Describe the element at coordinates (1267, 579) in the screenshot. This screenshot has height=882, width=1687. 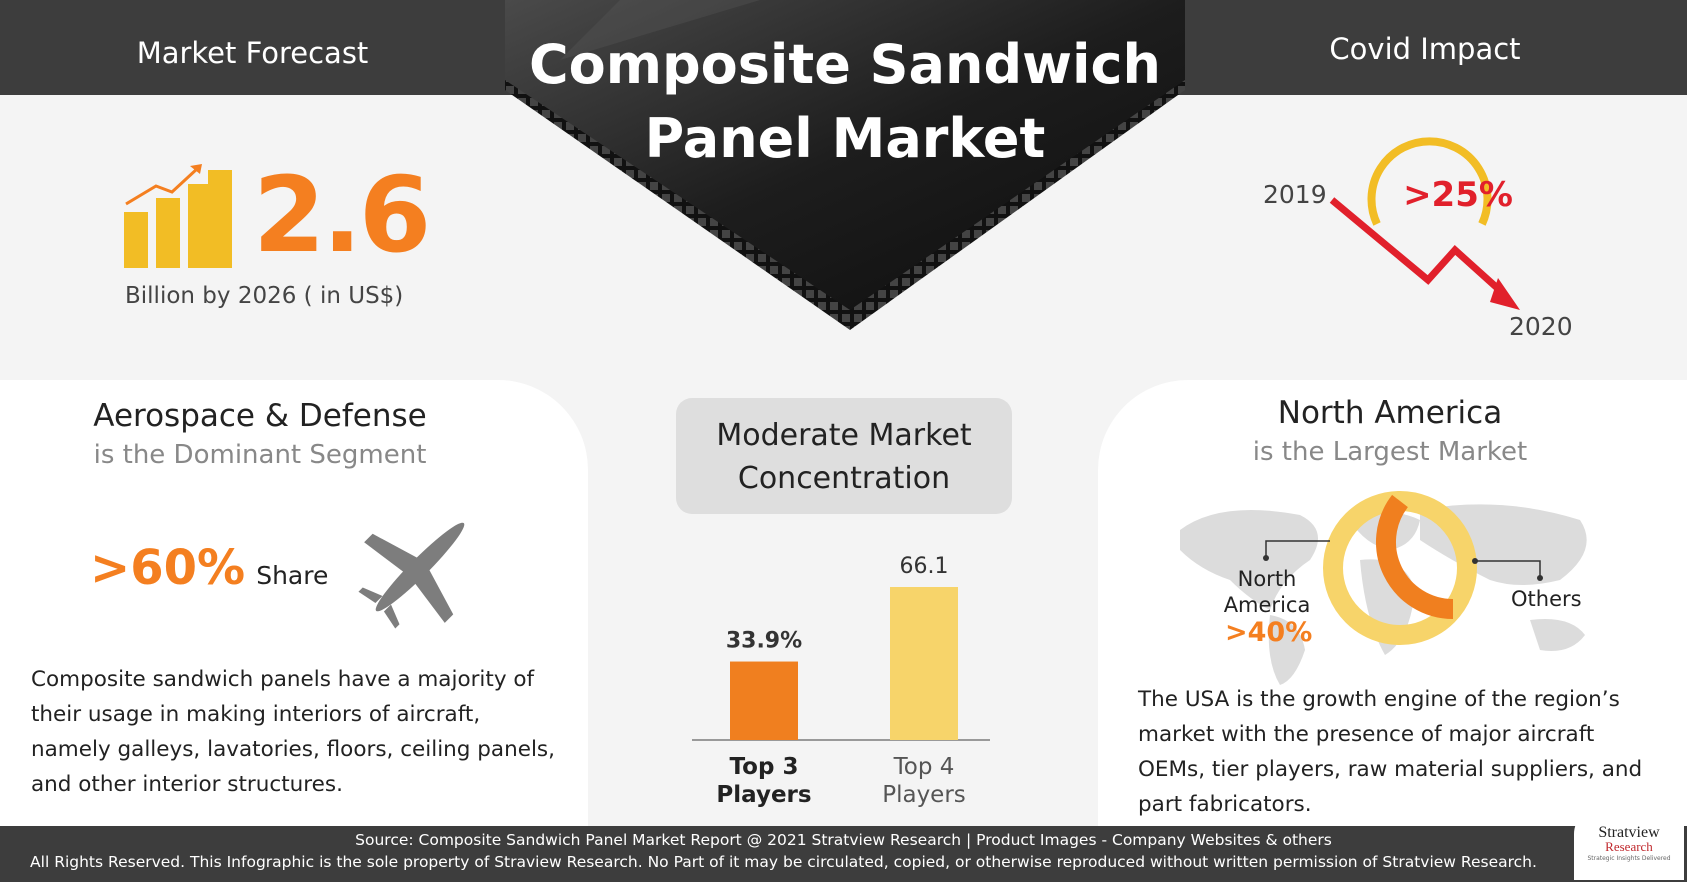
I see `na-label-line-1: North` at that location.